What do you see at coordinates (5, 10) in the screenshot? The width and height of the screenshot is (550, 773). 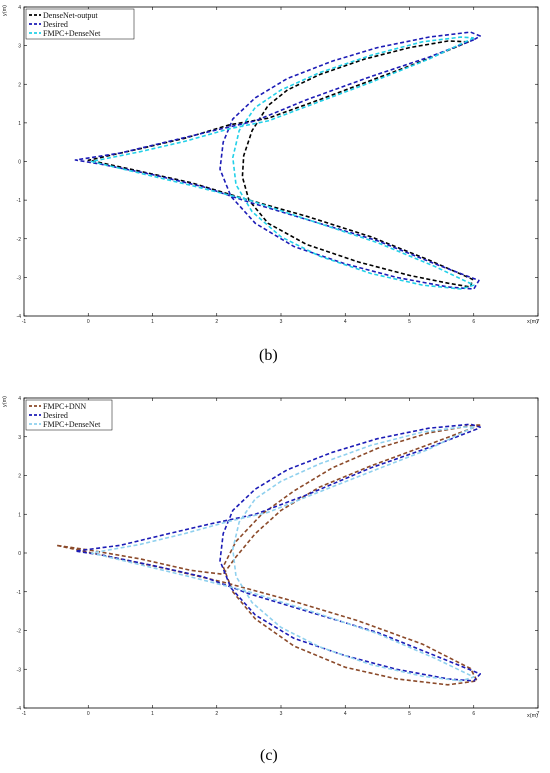 I see `y-axis-label-b: y(m)` at bounding box center [5, 10].